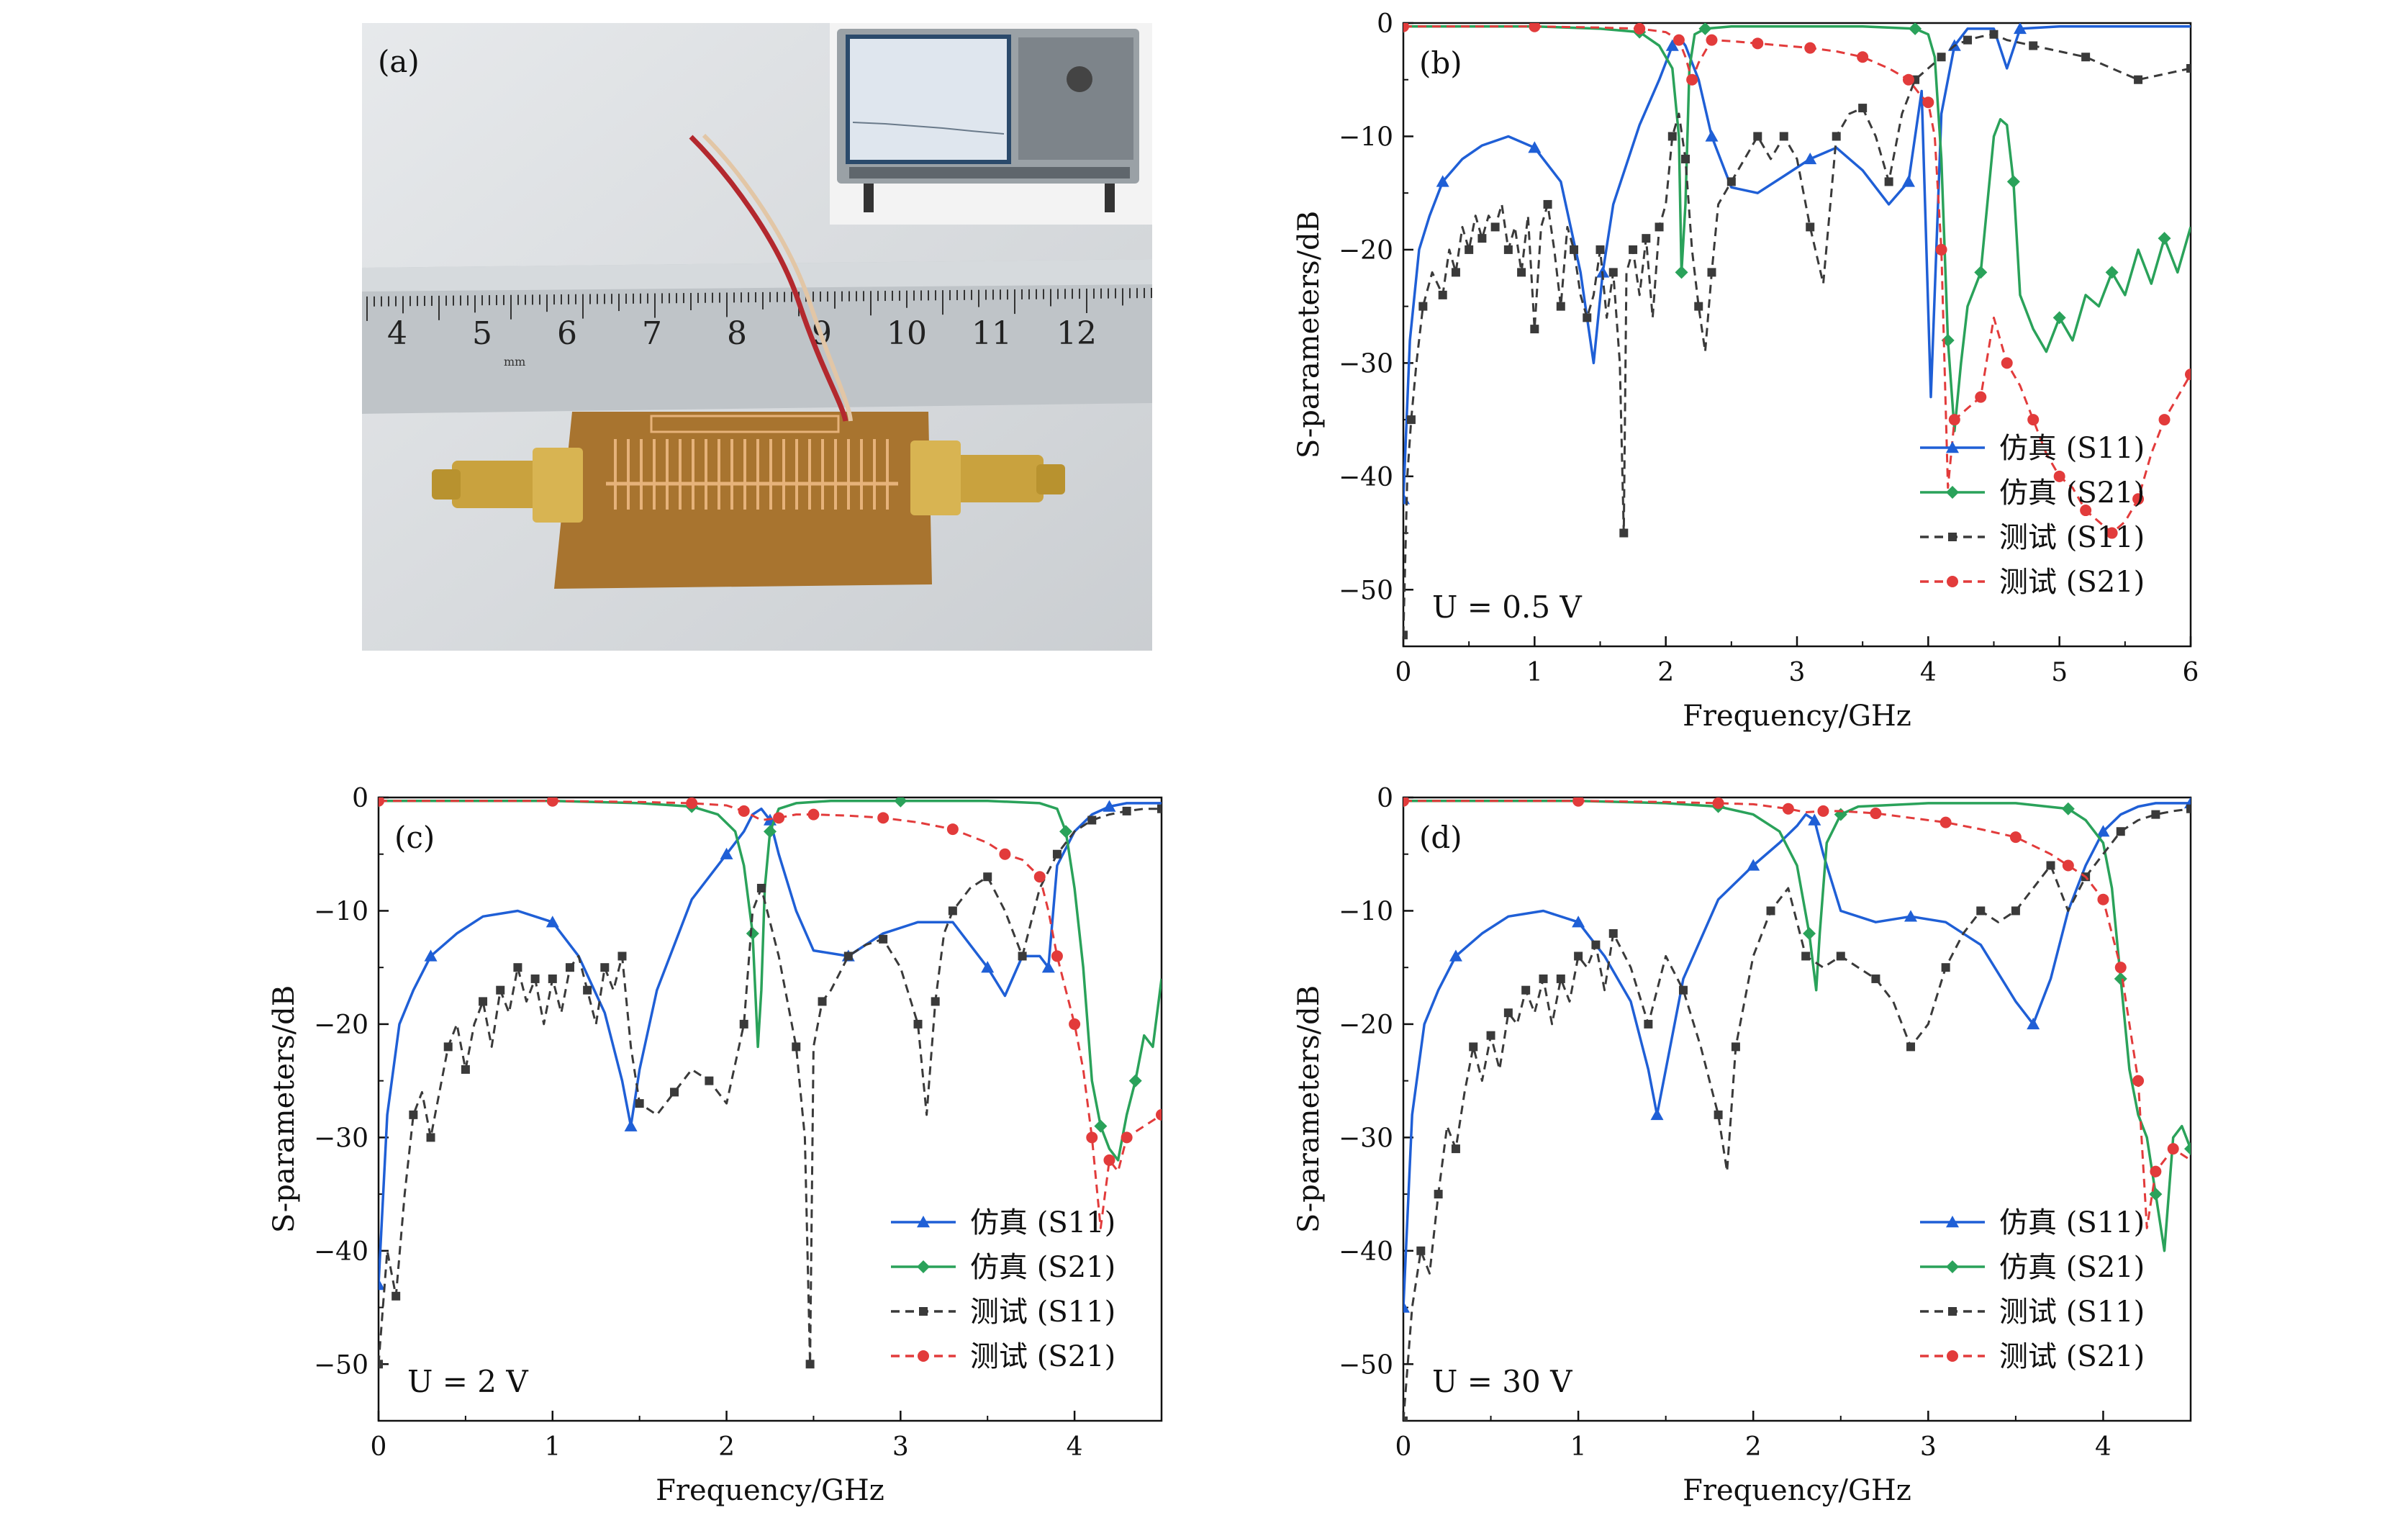  Describe the element at coordinates (341, 1025) in the screenshot. I see `y-tick-label: −20` at that location.